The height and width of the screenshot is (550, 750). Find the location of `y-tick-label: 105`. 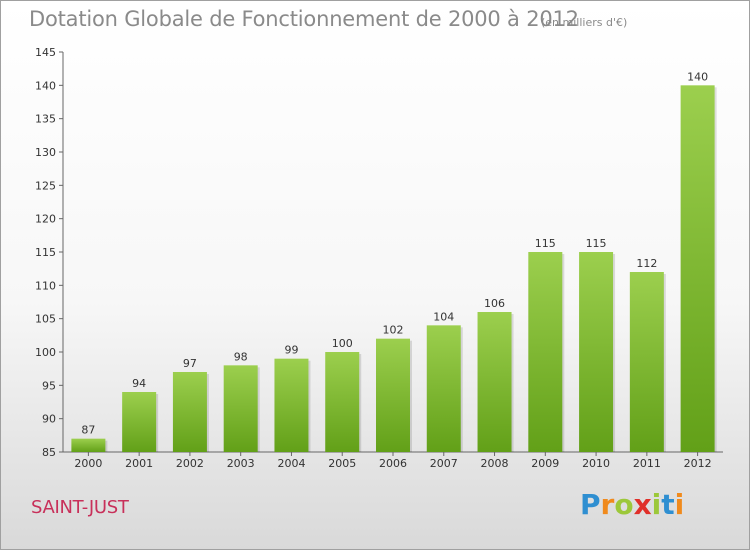

y-tick-label: 105 is located at coordinates (45, 319).